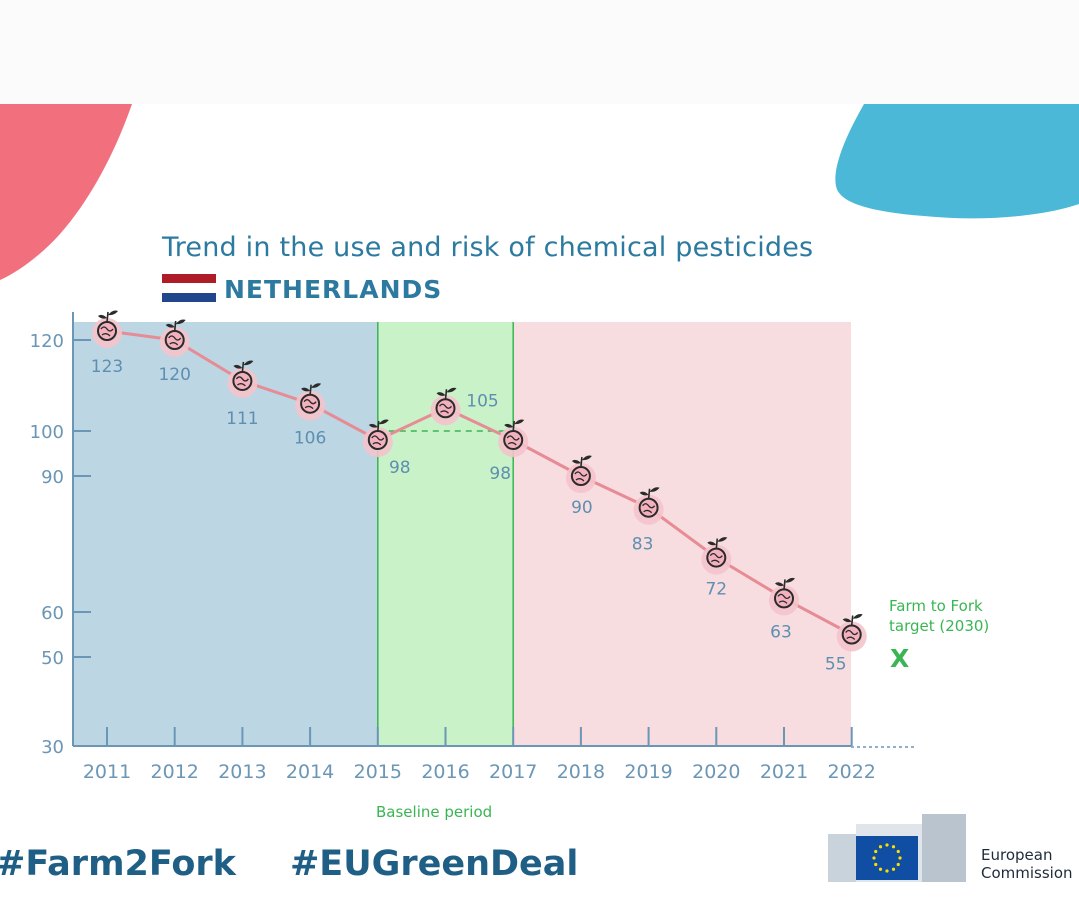 The image size is (1079, 918). I want to click on eu-flag-icon, so click(897, 848).